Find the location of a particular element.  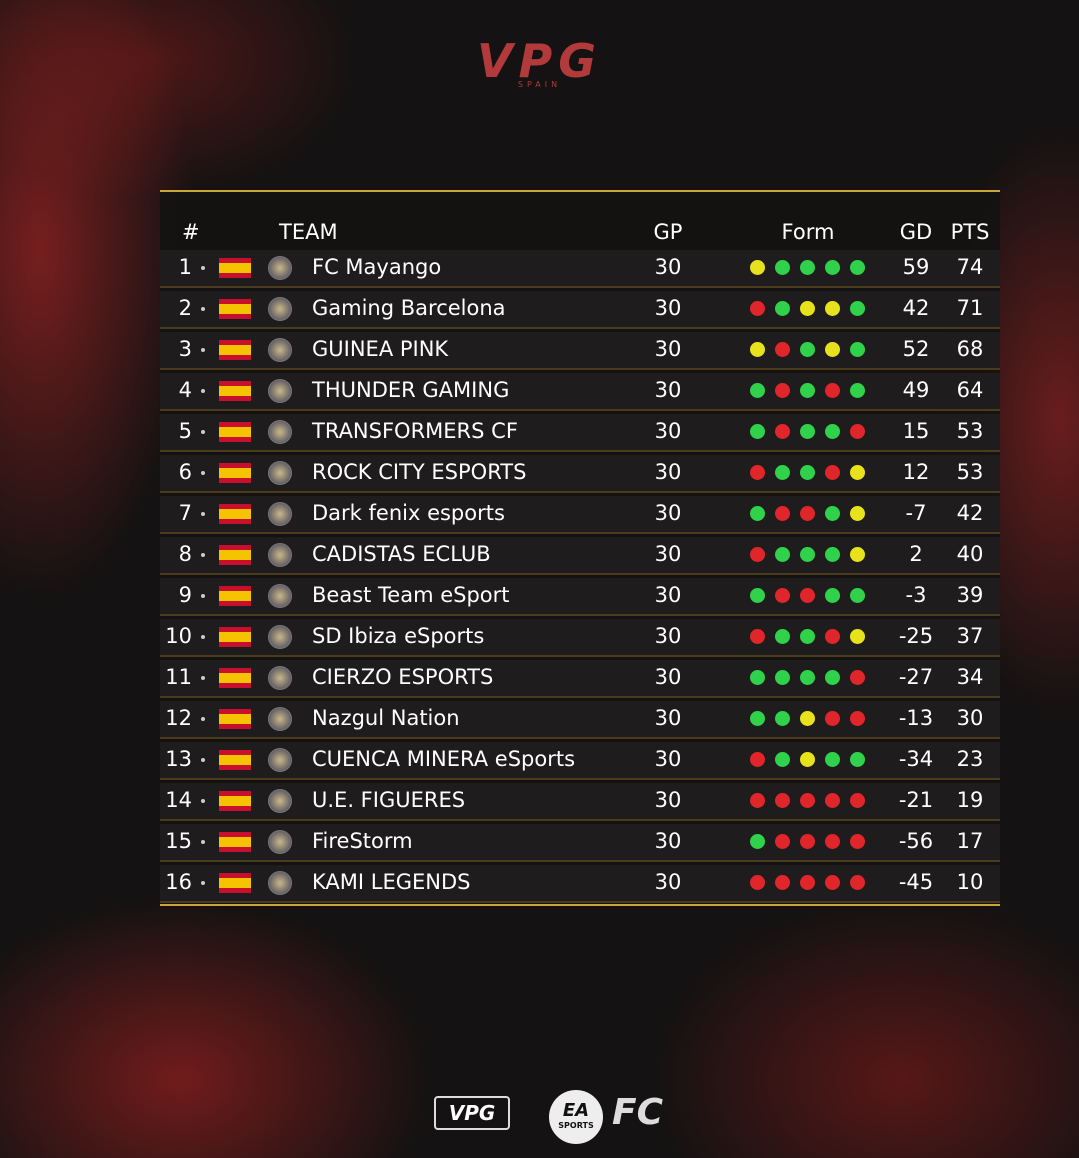

rank: 11 is located at coordinates (178, 677).